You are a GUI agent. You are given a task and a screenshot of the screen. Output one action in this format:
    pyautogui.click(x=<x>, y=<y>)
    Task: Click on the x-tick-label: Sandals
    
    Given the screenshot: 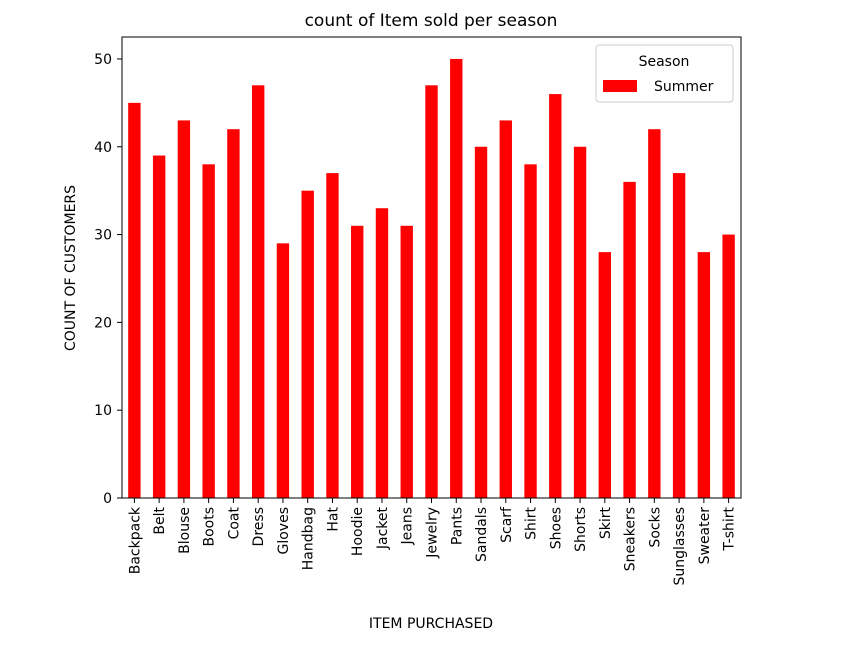 What is the action you would take?
    pyautogui.click(x=482, y=534)
    